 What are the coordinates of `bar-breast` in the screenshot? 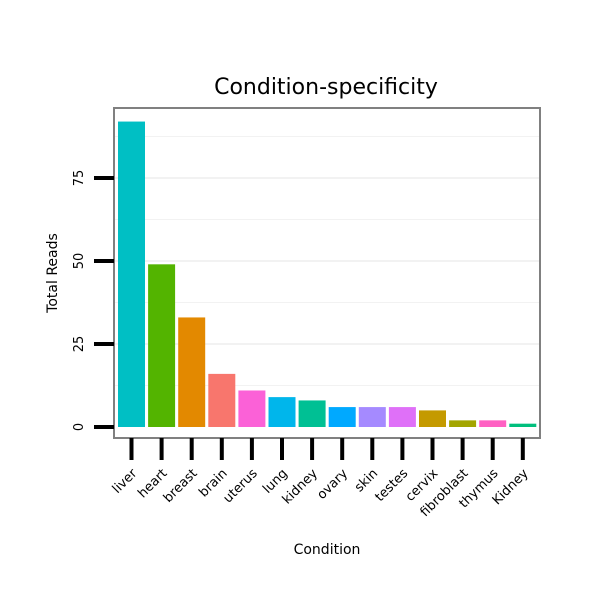 It's located at (192, 372).